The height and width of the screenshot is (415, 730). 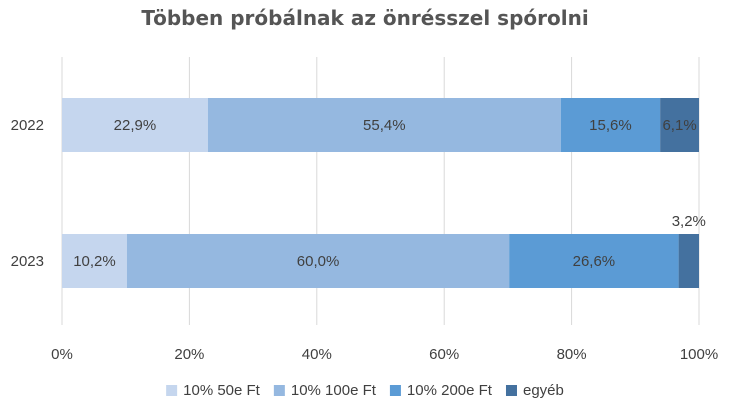 I want to click on data-label: 10,2%, so click(x=94, y=261).